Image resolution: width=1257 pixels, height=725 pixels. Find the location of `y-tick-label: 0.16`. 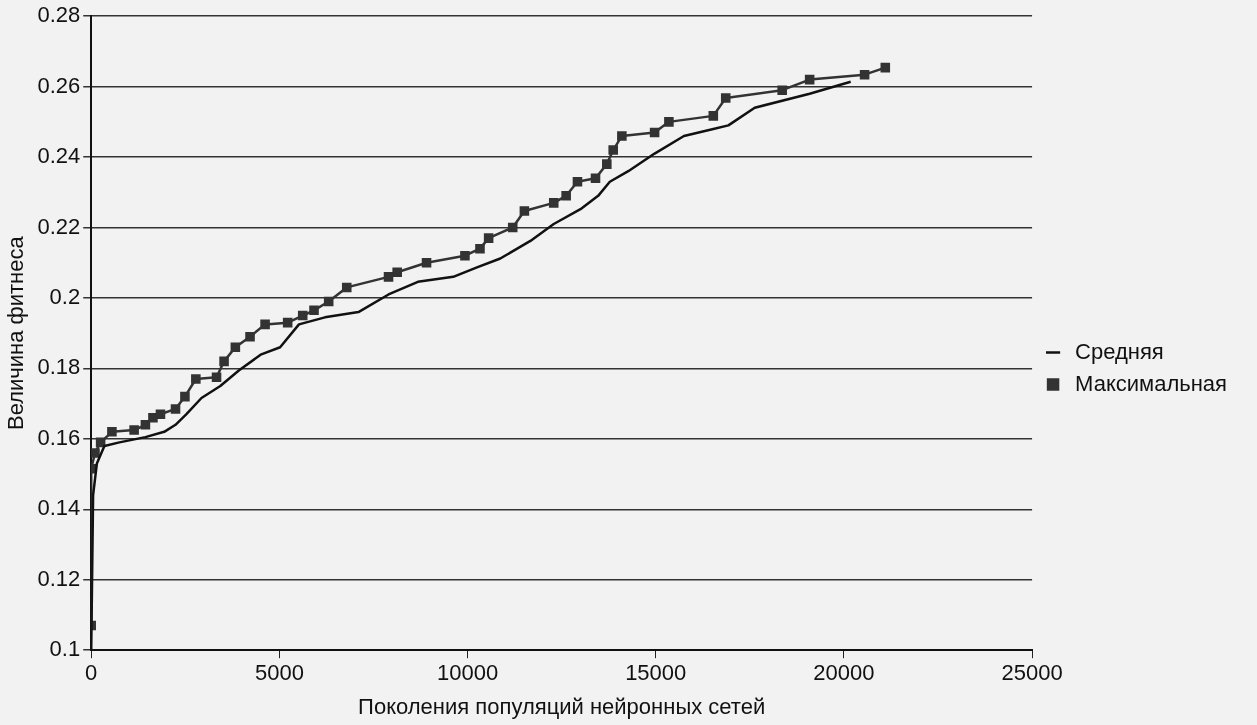

y-tick-label: 0.16 is located at coordinates (59, 437).